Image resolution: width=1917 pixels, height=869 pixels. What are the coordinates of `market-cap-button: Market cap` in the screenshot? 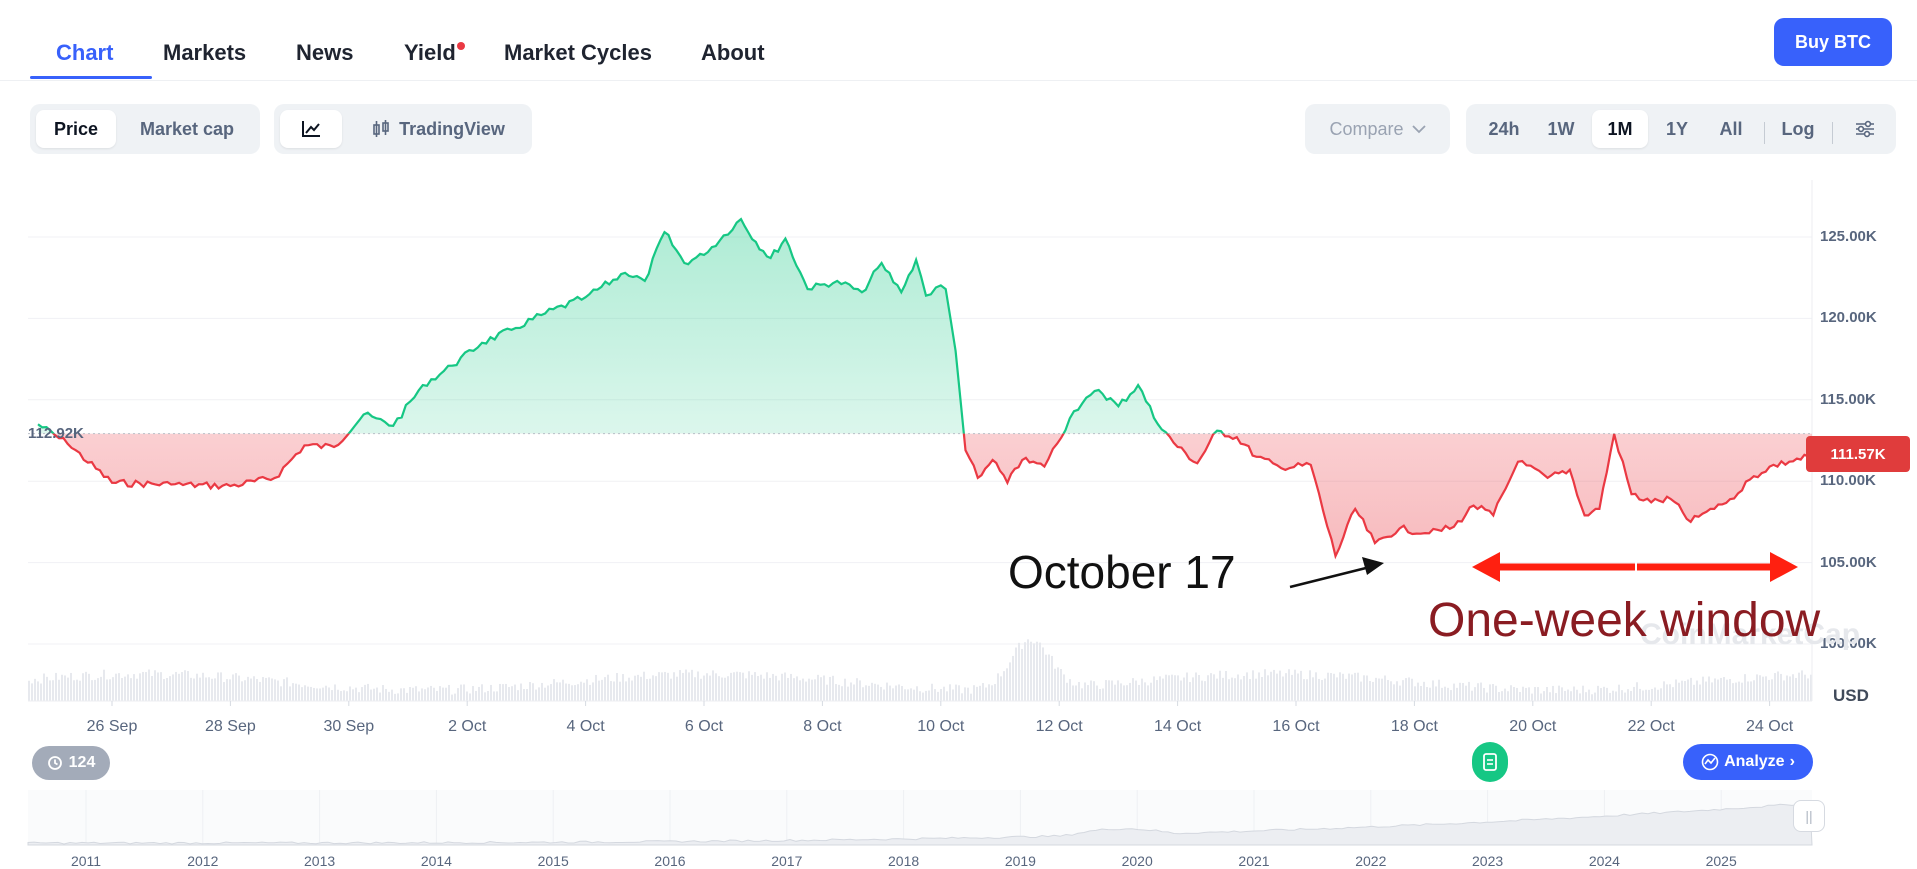 It's located at (187, 128).